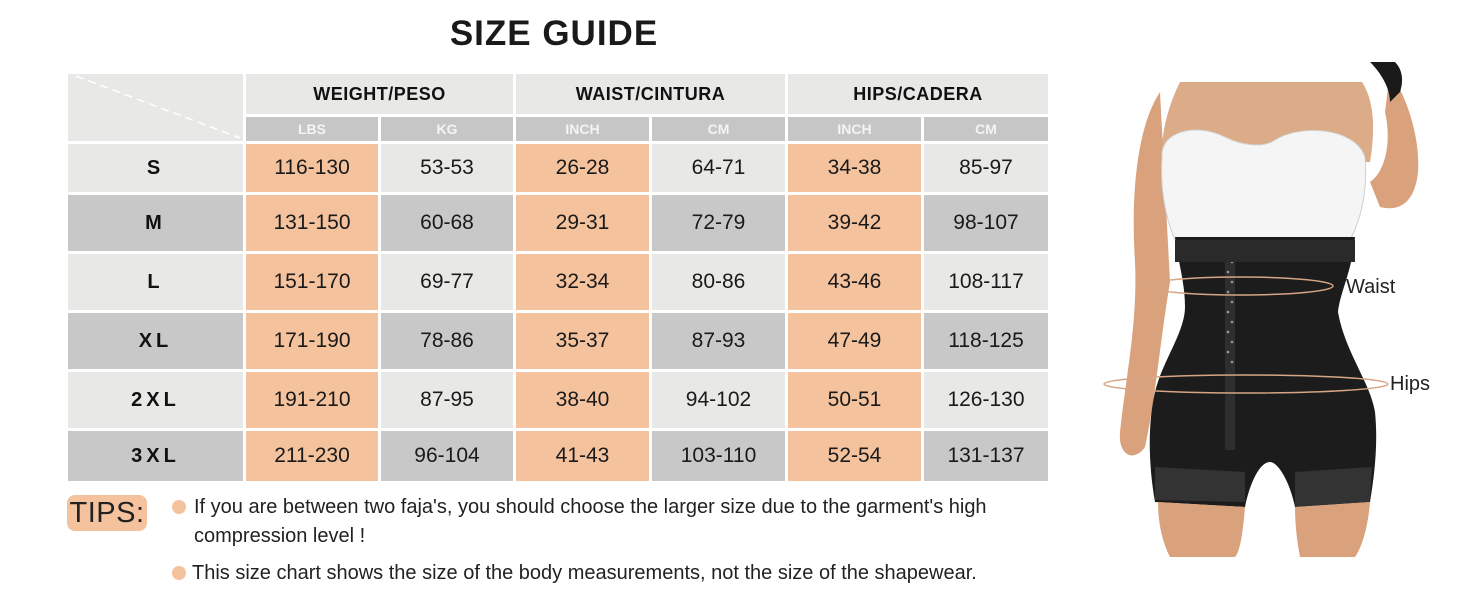  What do you see at coordinates (854, 223) in the screenshot?
I see `cell-hips-inch: 39-42` at bounding box center [854, 223].